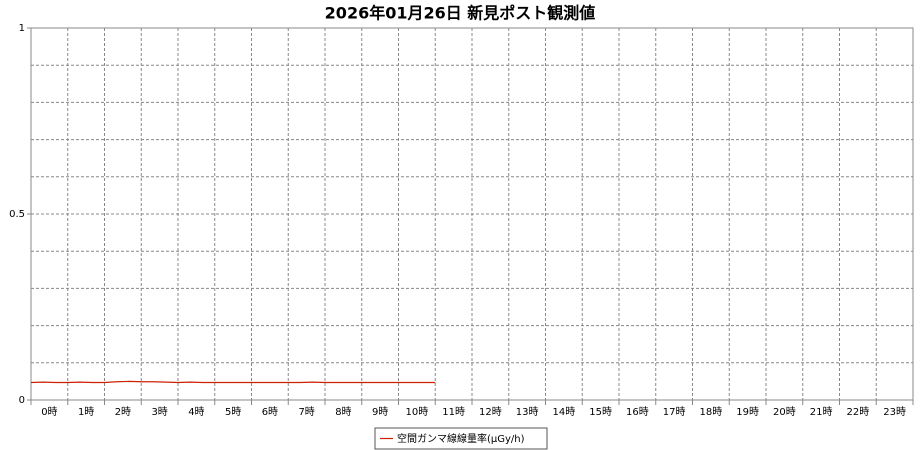  What do you see at coordinates (306, 412) in the screenshot?
I see `x-tick-label: 7時` at bounding box center [306, 412].